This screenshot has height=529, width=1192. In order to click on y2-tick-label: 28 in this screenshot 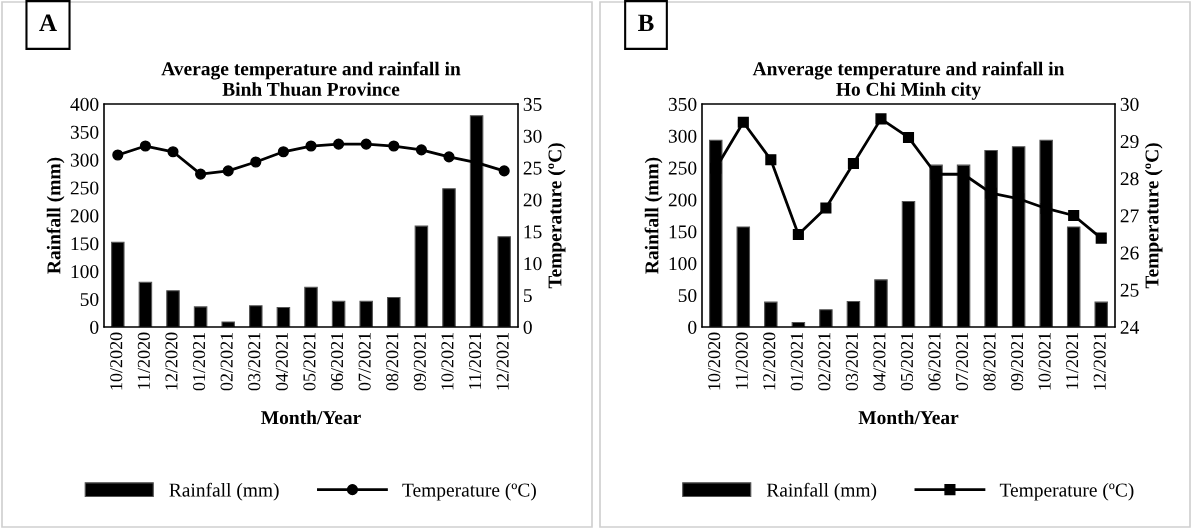, I will do `click(1129, 179)`.